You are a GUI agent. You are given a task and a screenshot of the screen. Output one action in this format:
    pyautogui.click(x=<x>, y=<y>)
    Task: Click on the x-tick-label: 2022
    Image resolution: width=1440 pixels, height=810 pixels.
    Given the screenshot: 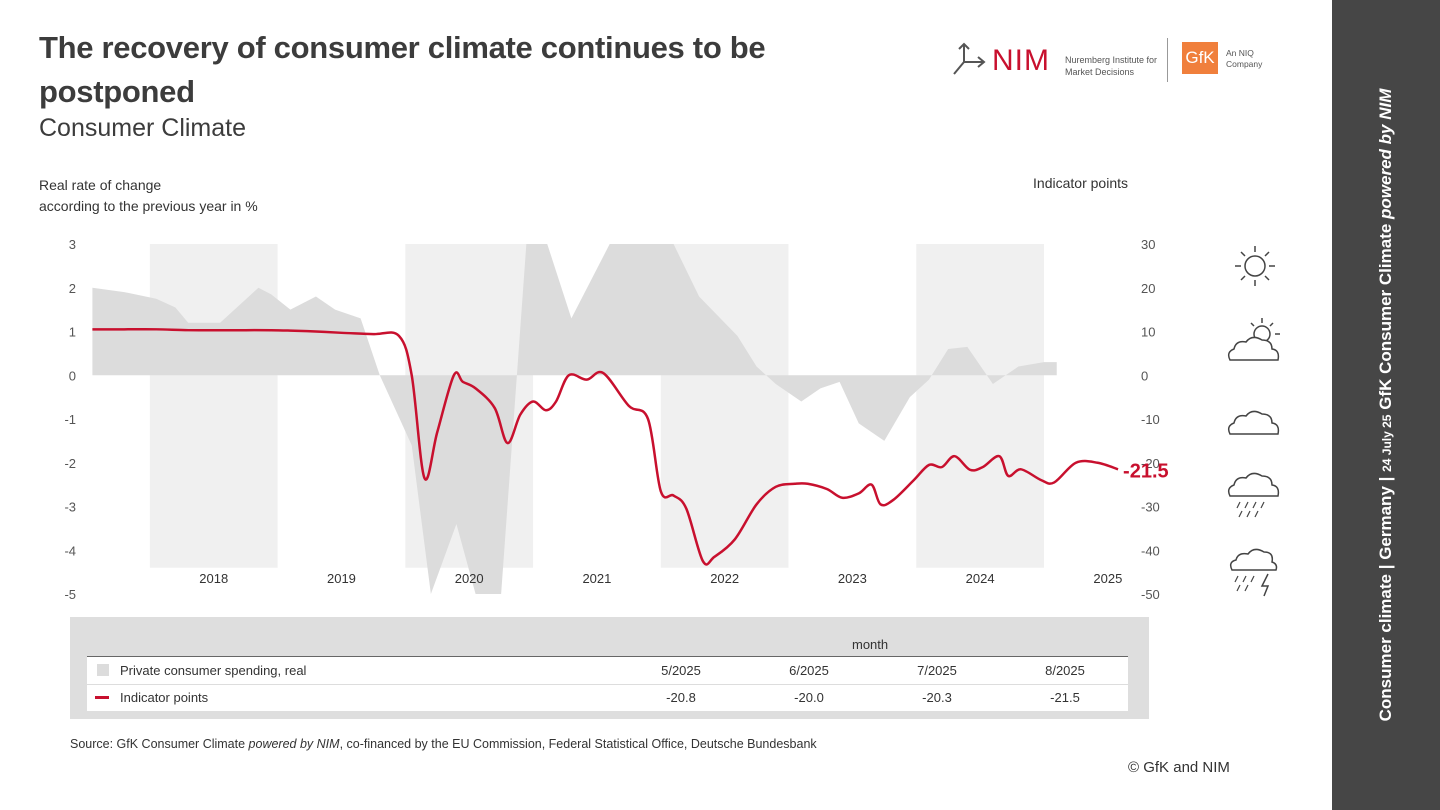 What is the action you would take?
    pyautogui.click(x=724, y=578)
    